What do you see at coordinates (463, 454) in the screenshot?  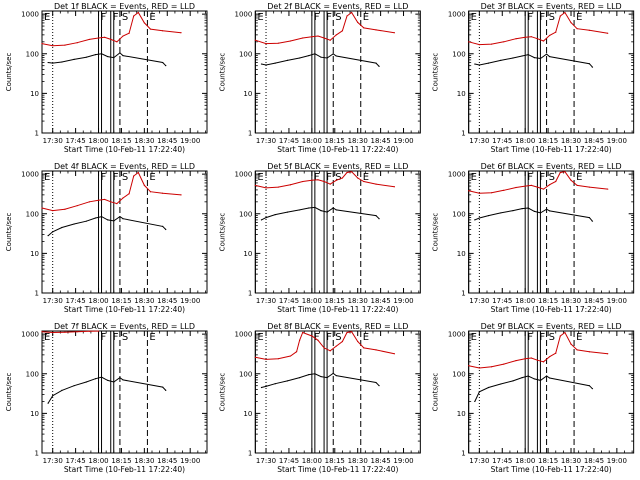 I see `y-tick-label: 1` at bounding box center [463, 454].